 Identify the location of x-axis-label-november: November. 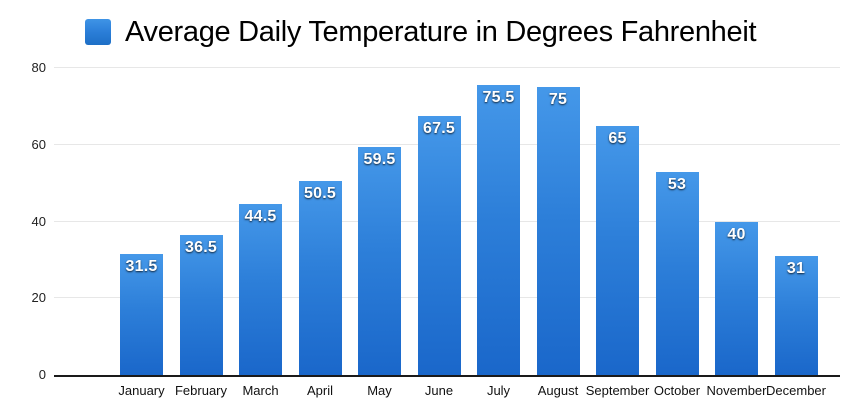
(736, 390).